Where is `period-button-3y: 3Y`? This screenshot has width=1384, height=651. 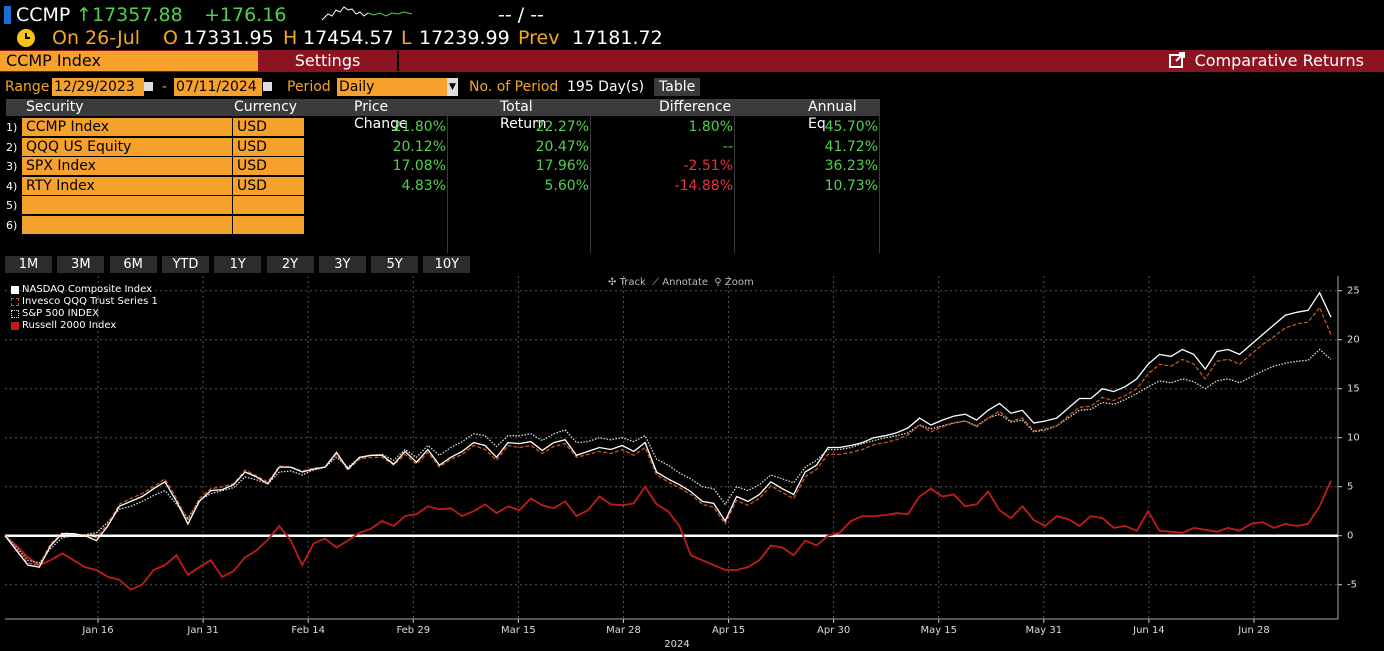 period-button-3y: 3Y is located at coordinates (342, 264).